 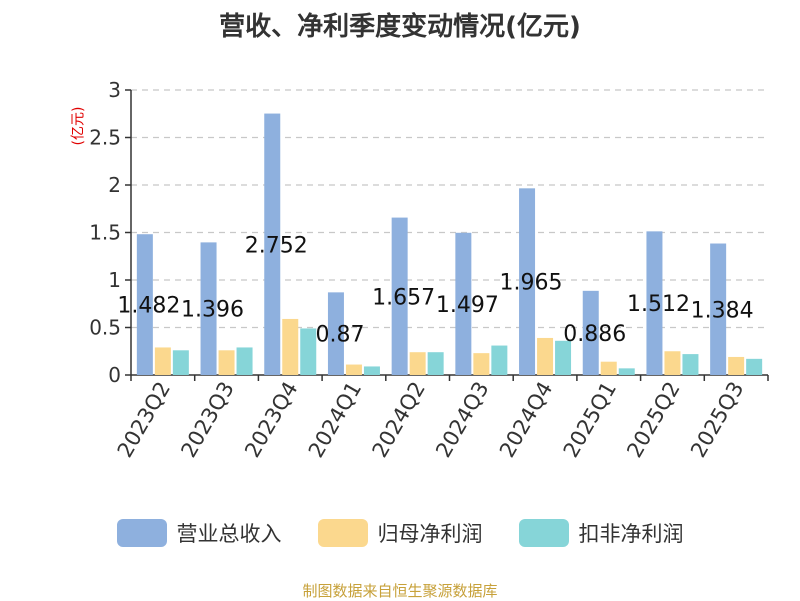 What do you see at coordinates (430, 534) in the screenshot?
I see `legend-label-net-profit: 归母净利润` at bounding box center [430, 534].